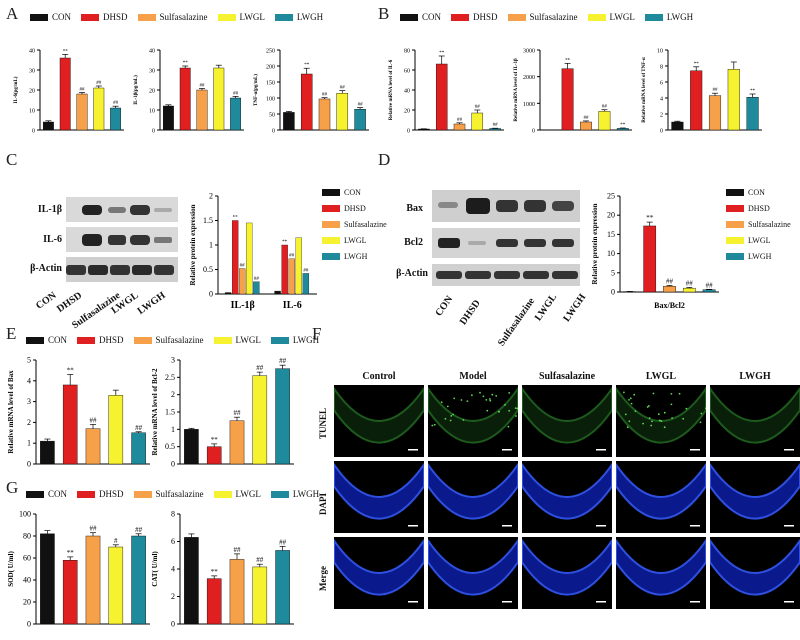  Describe the element at coordinates (27, 602) in the screenshot. I see `y-tick-label: 20` at that location.